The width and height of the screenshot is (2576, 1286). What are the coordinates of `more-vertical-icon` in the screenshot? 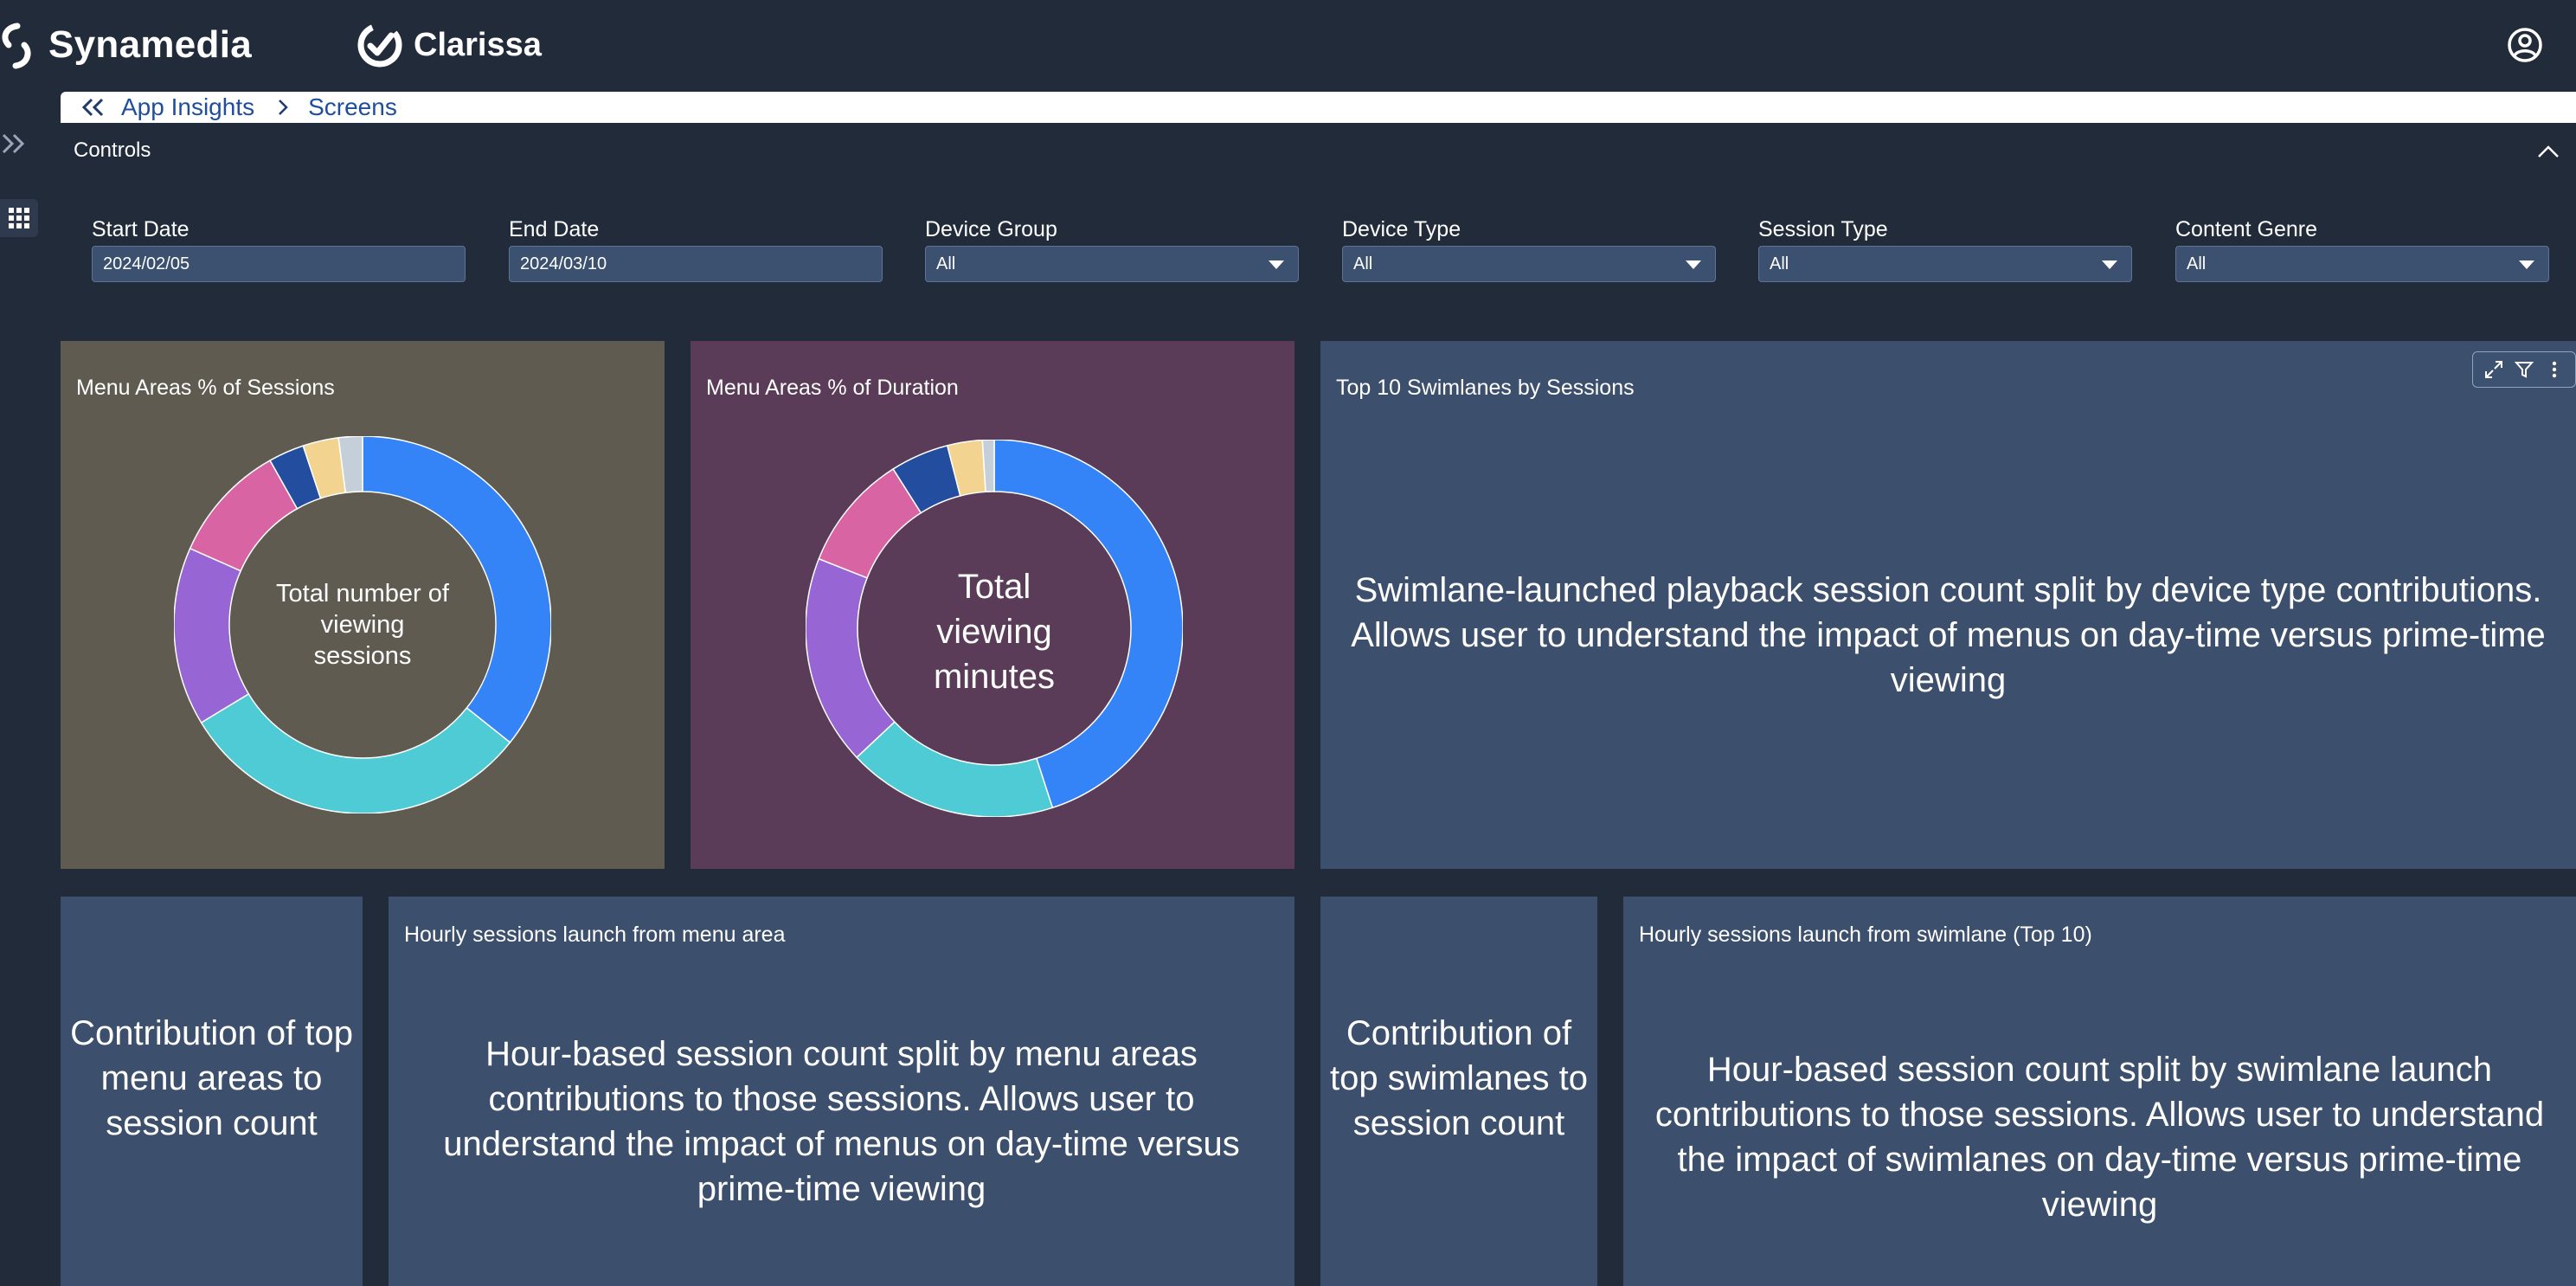 It's located at (2555, 369).